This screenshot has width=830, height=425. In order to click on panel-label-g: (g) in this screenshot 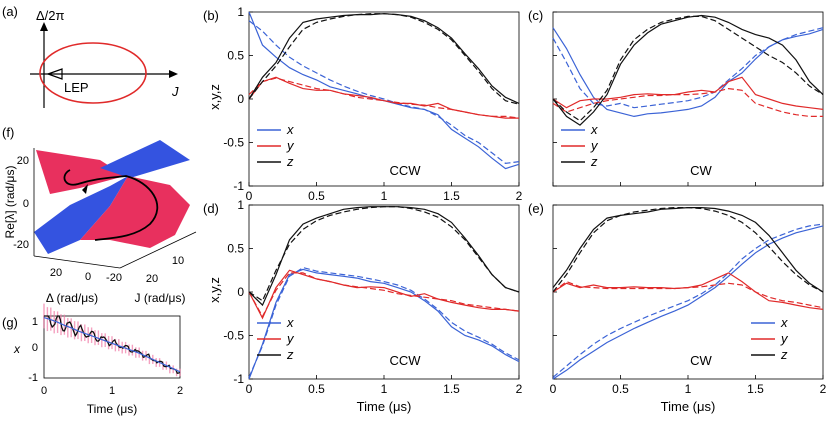, I will do `click(10, 322)`.